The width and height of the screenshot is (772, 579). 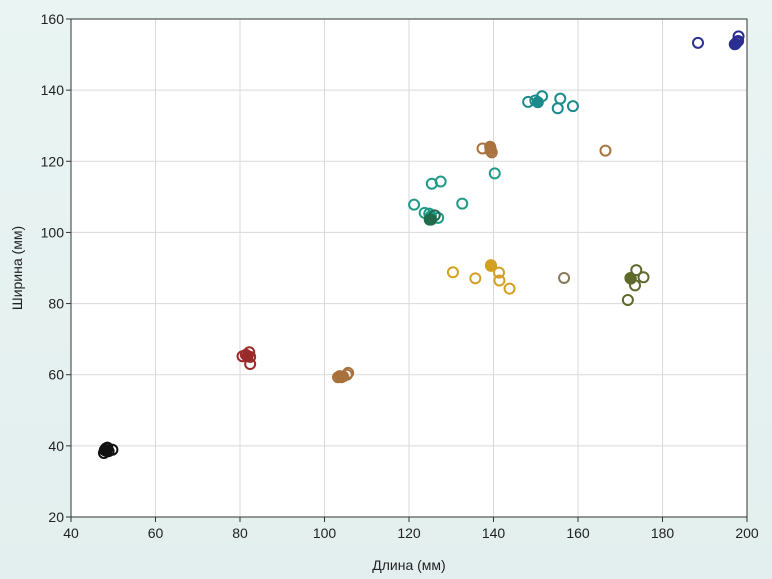 I want to click on series-gold, so click(x=481, y=277).